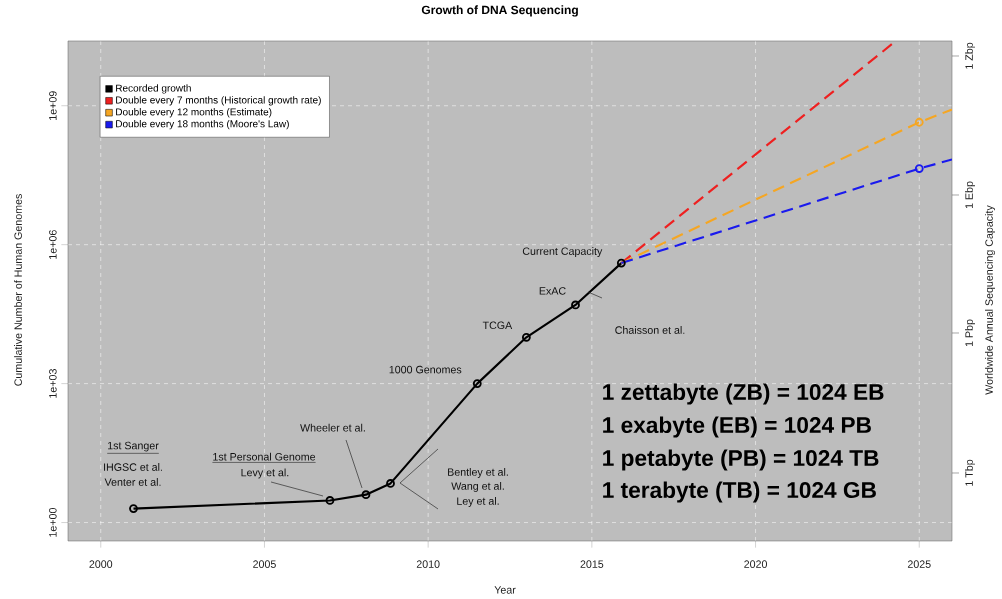  Describe the element at coordinates (650, 330) in the screenshot. I see `annotation: Chaisson et al.` at that location.